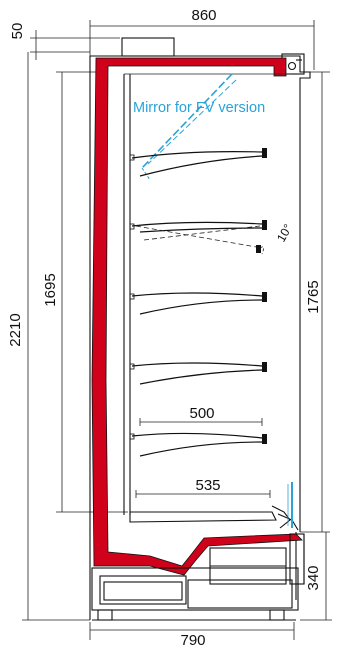  What do you see at coordinates (290, 505) in the screenshot?
I see `front-glass` at bounding box center [290, 505].